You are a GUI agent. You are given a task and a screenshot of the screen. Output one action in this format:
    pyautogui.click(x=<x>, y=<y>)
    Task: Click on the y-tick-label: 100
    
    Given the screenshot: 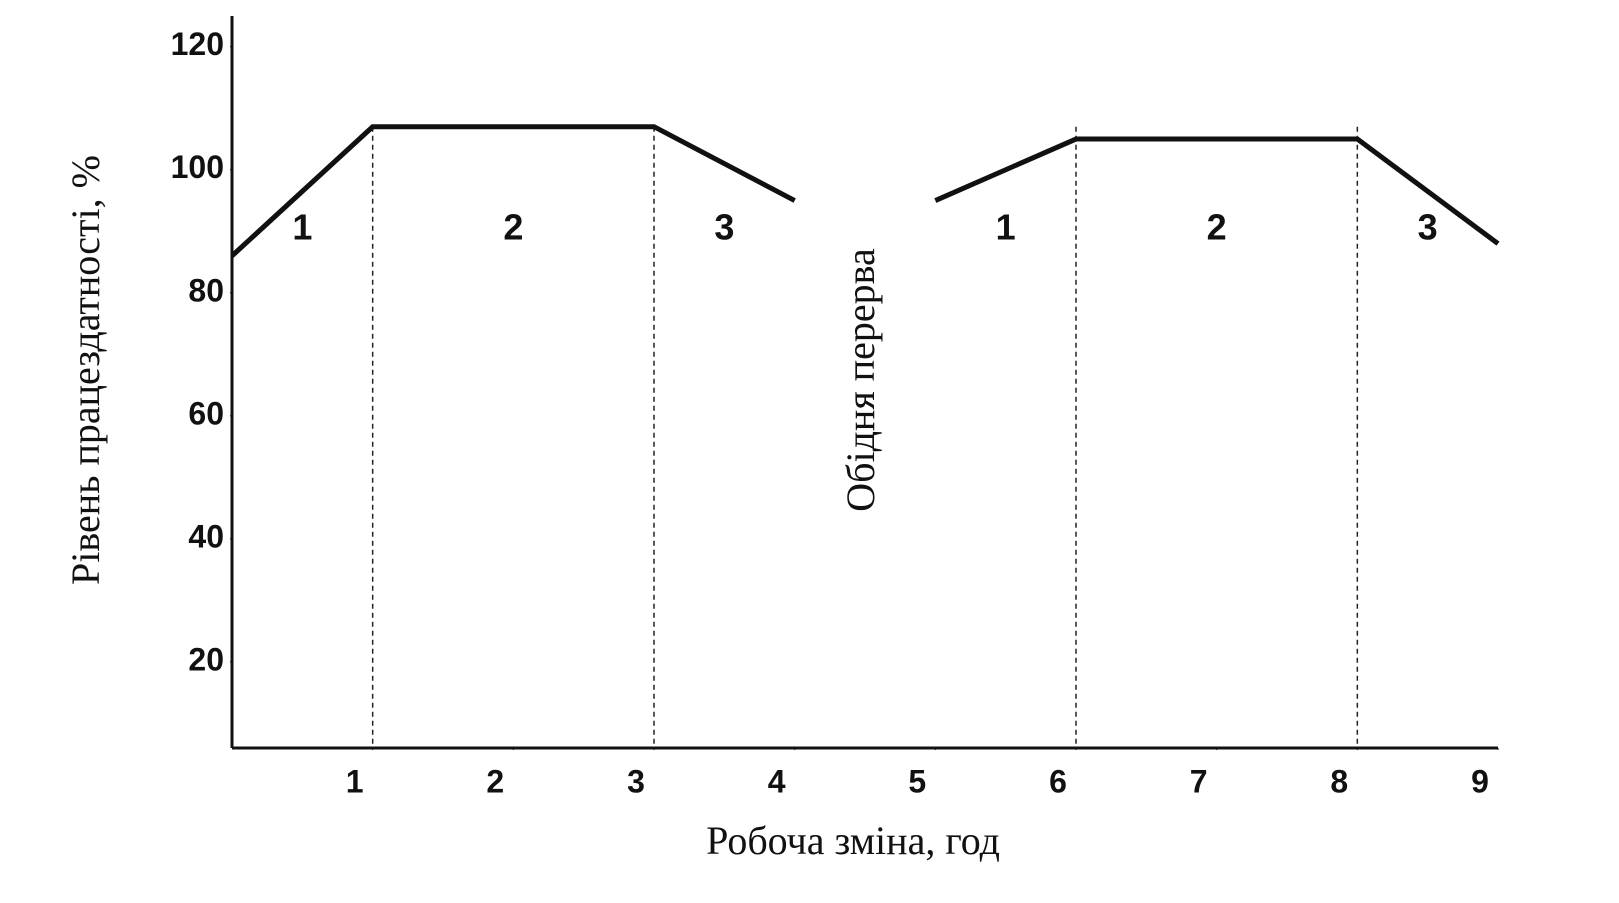 What is the action you would take?
    pyautogui.click(x=197, y=167)
    